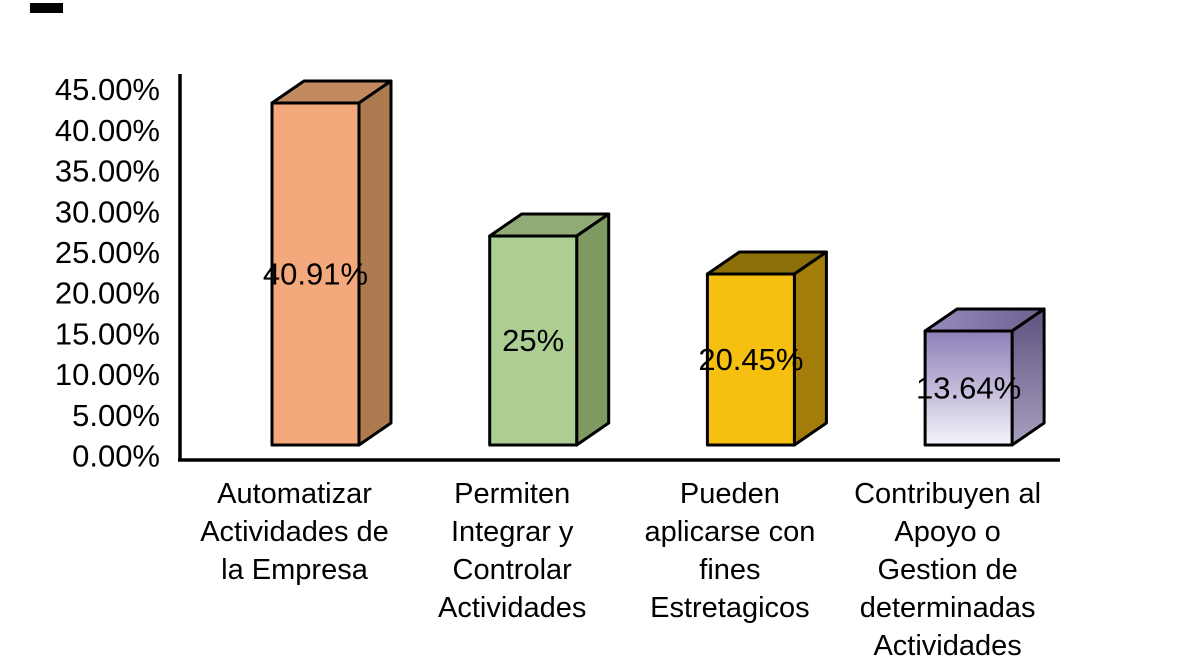 The width and height of the screenshot is (1198, 670). What do you see at coordinates (107, 333) in the screenshot?
I see `y-axis-tick-label: 15.00%` at bounding box center [107, 333].